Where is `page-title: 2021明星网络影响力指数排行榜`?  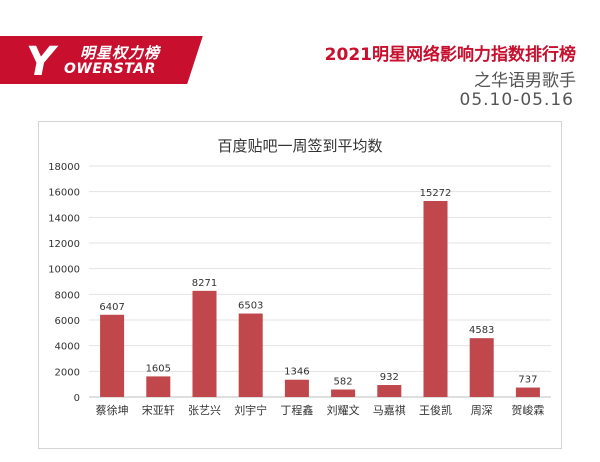 page-title: 2021明星网络影响力指数排行榜 is located at coordinates (450, 55).